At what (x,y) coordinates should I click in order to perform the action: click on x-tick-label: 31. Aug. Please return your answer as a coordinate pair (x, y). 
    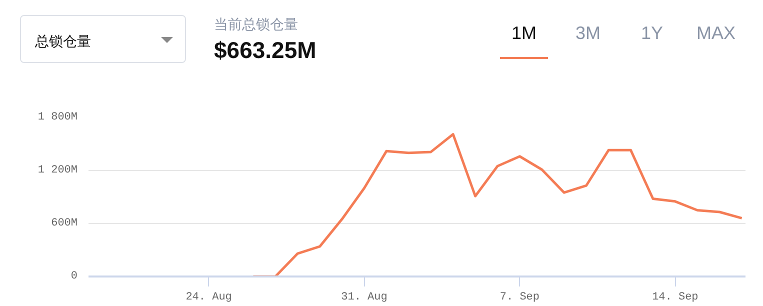
    Looking at the image, I should click on (364, 298).